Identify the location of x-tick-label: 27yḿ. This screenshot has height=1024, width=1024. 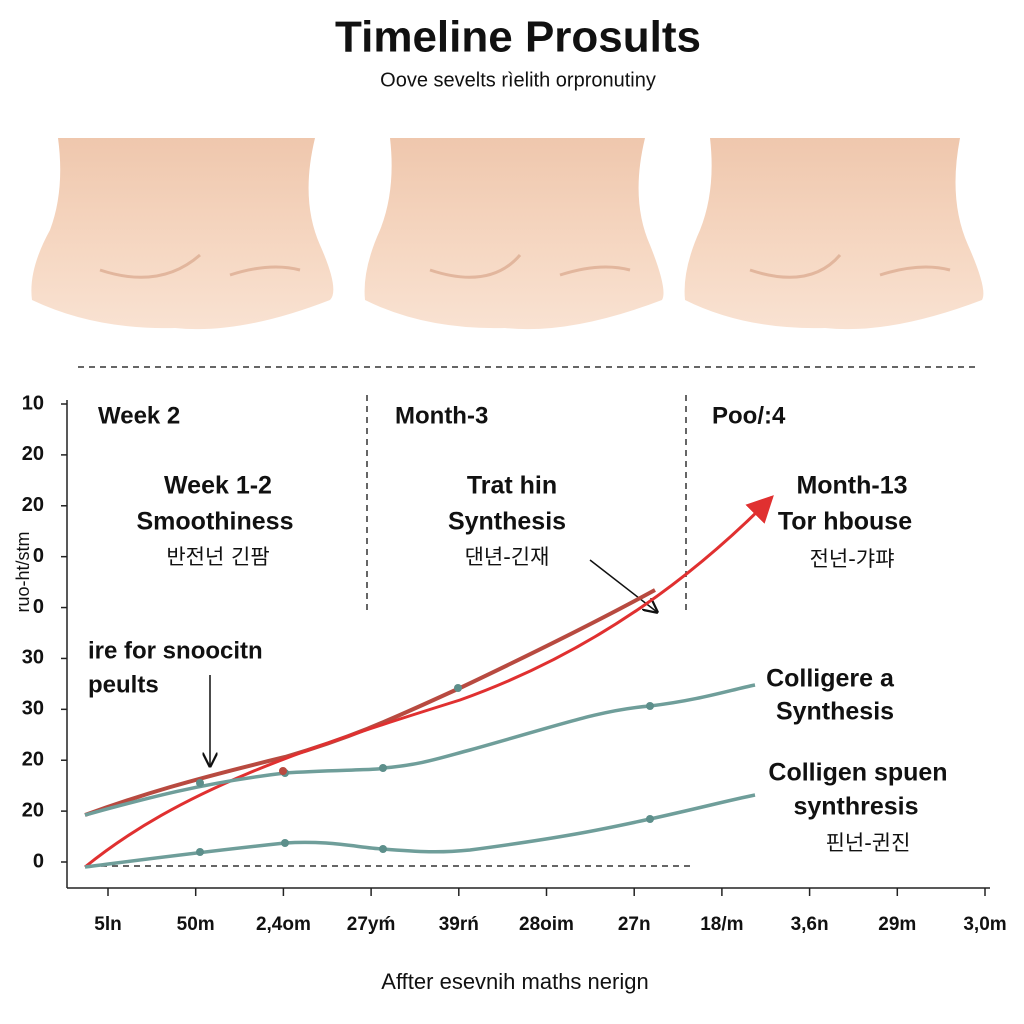
(371, 924).